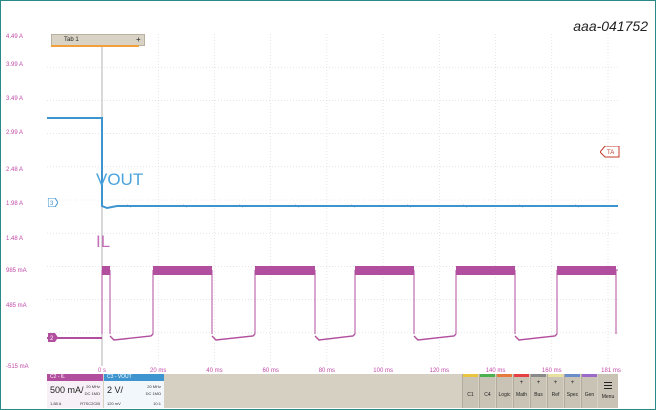  I want to click on x-tick-label: 140 ms, so click(495, 371).